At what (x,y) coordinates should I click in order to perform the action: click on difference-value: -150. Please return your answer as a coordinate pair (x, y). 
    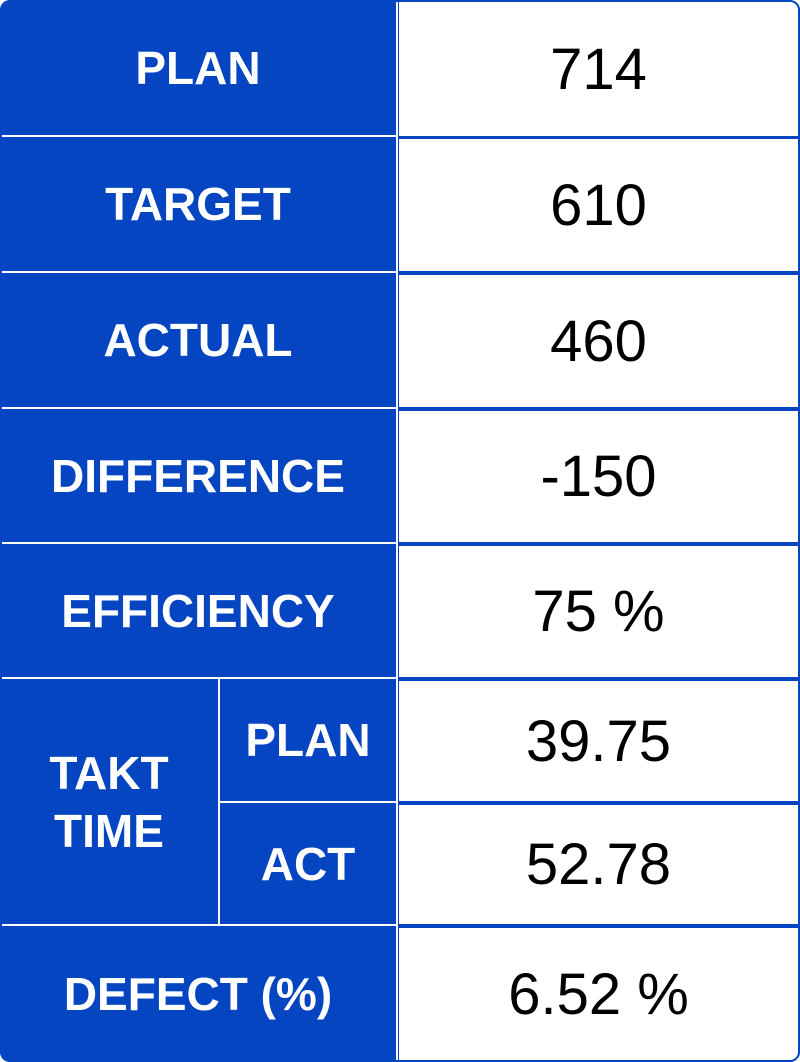
    Looking at the image, I should click on (599, 476).